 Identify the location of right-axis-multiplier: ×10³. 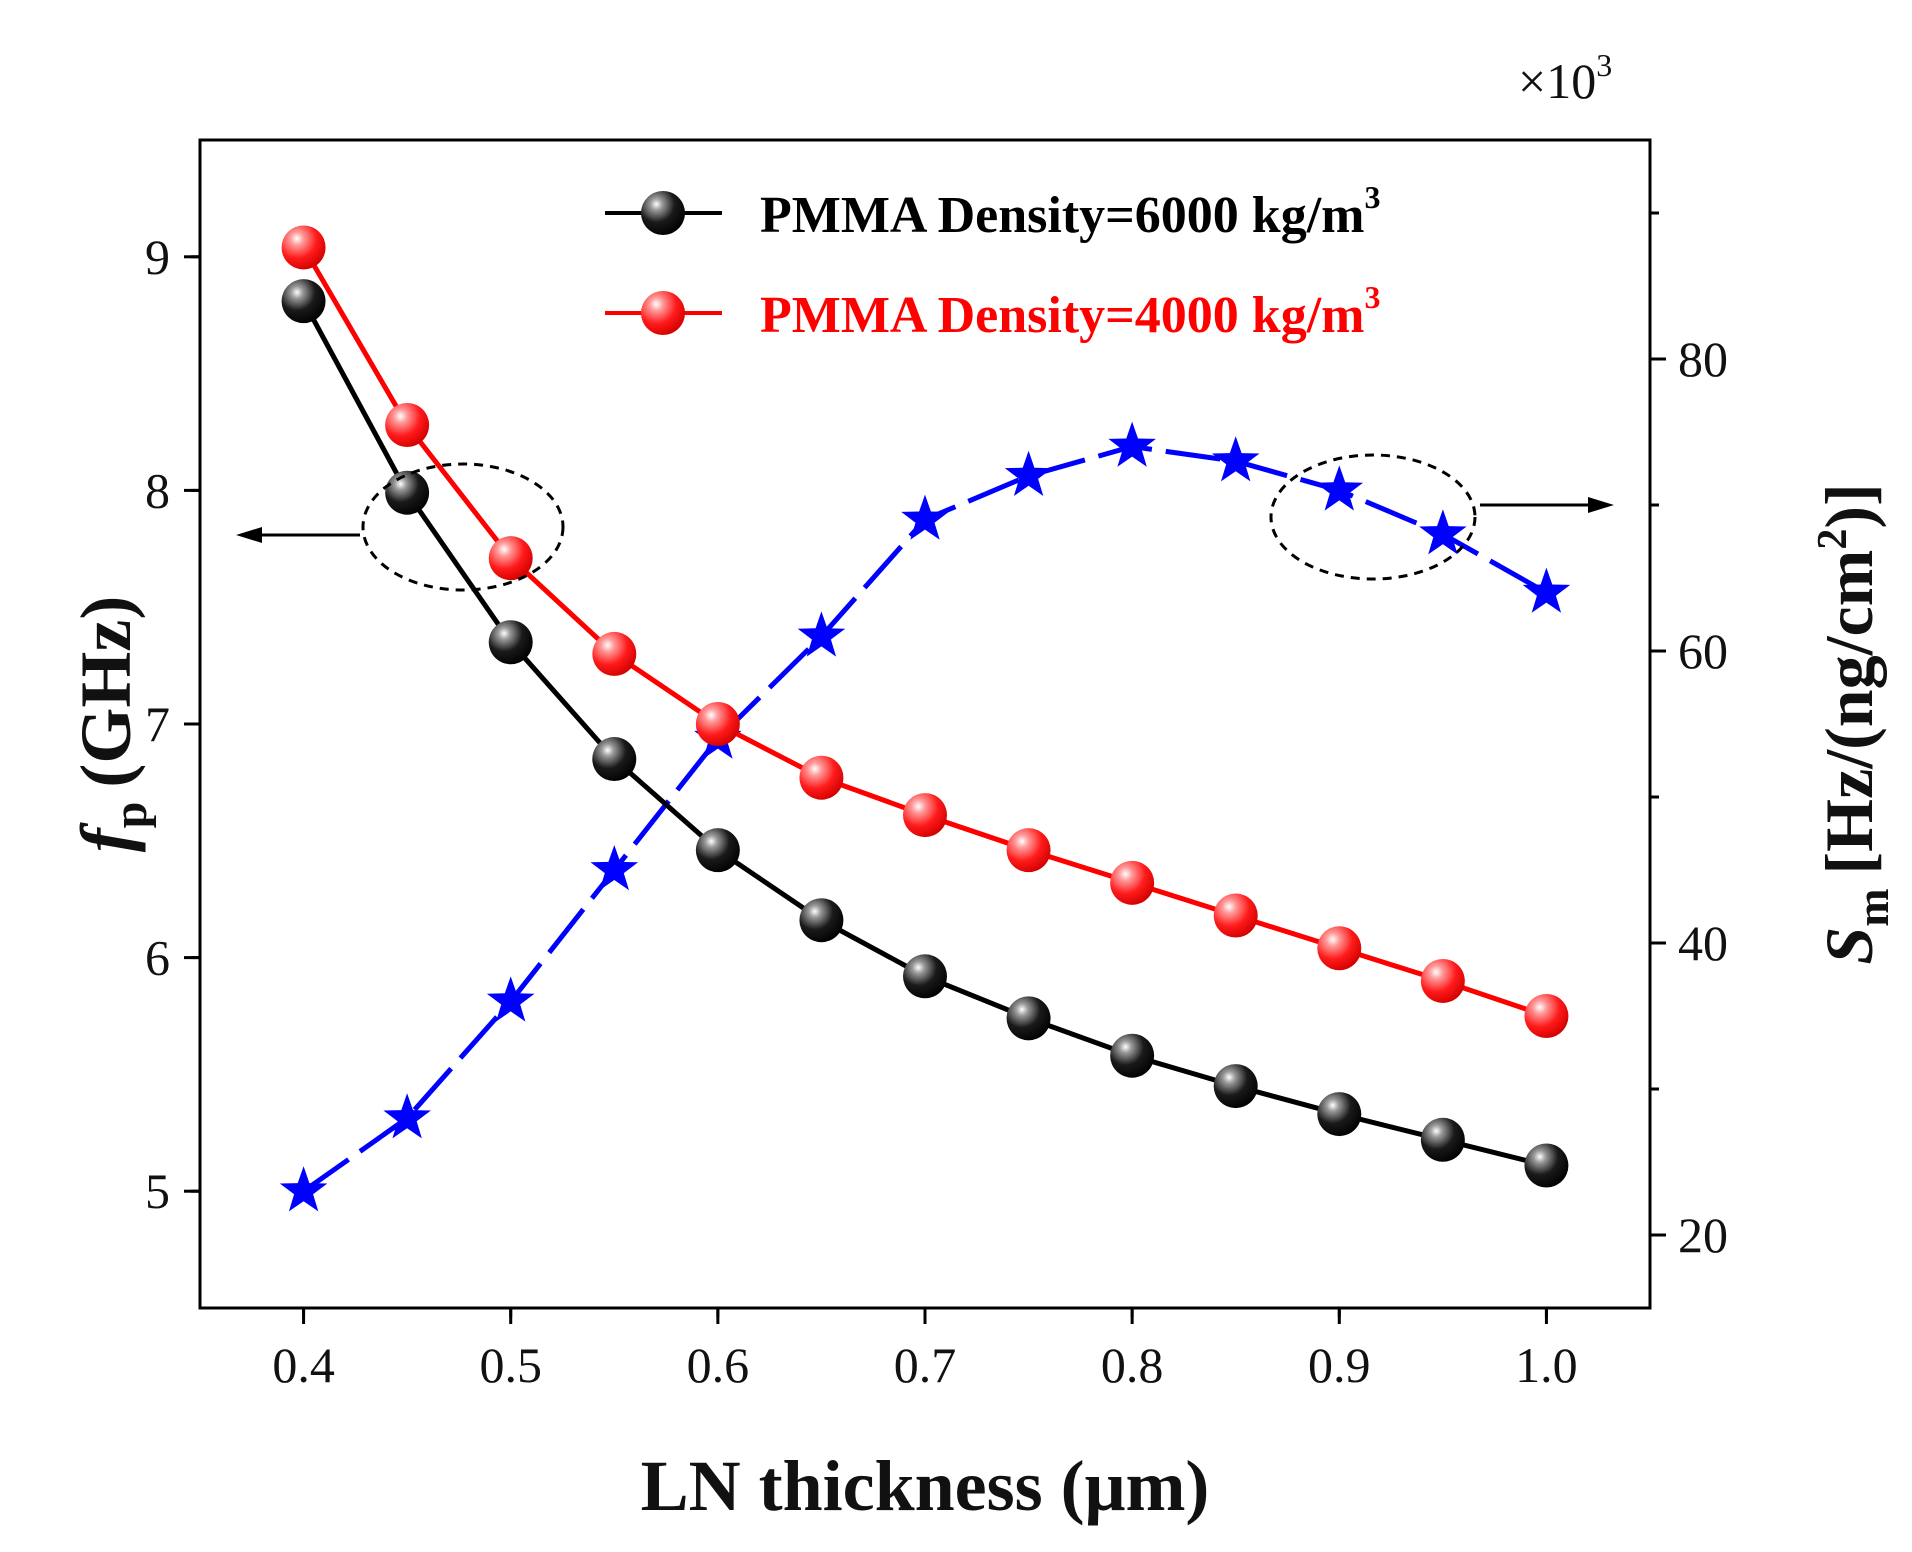
(1565, 78).